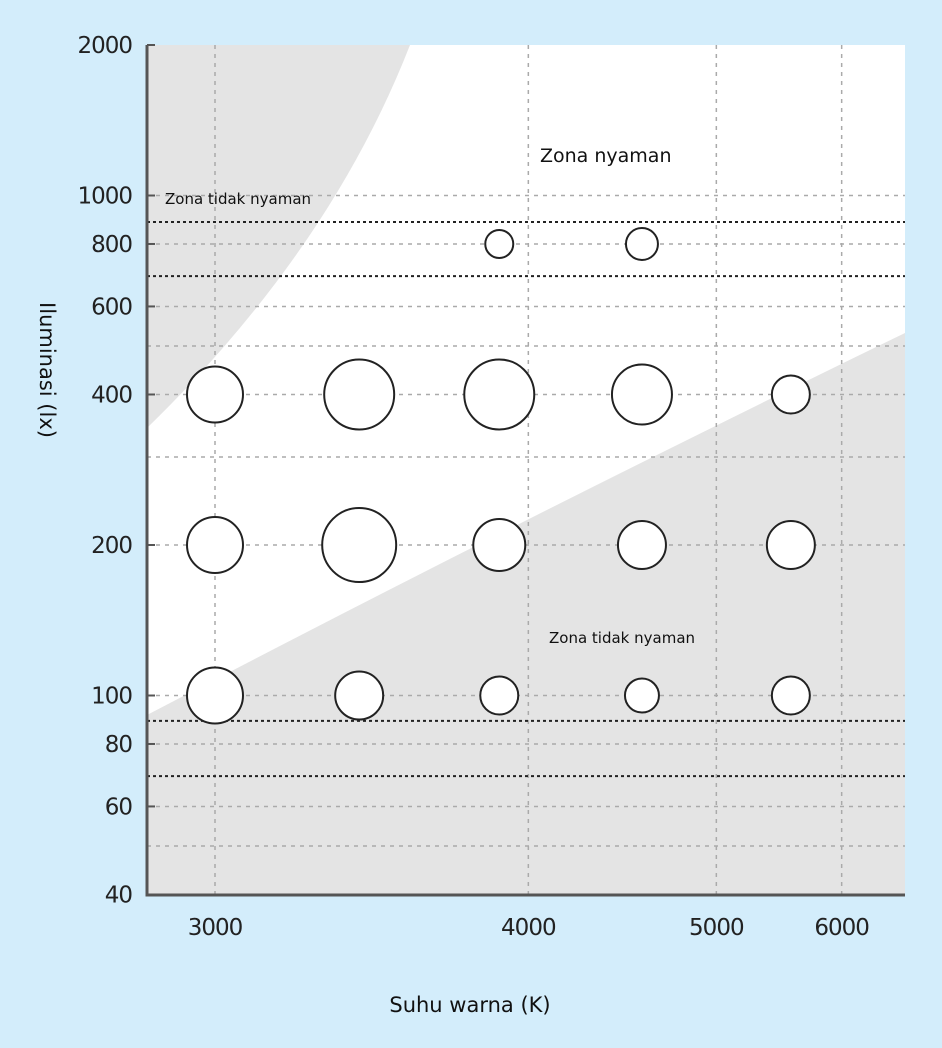 The image size is (942, 1048). What do you see at coordinates (111, 395) in the screenshot?
I see `y-tick-label: 400` at bounding box center [111, 395].